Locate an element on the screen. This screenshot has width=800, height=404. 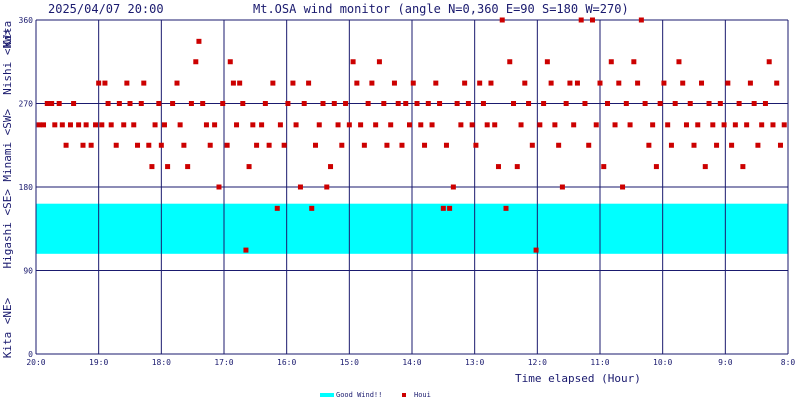
y-direction-label-5: Kita is located at coordinates (7, 34).